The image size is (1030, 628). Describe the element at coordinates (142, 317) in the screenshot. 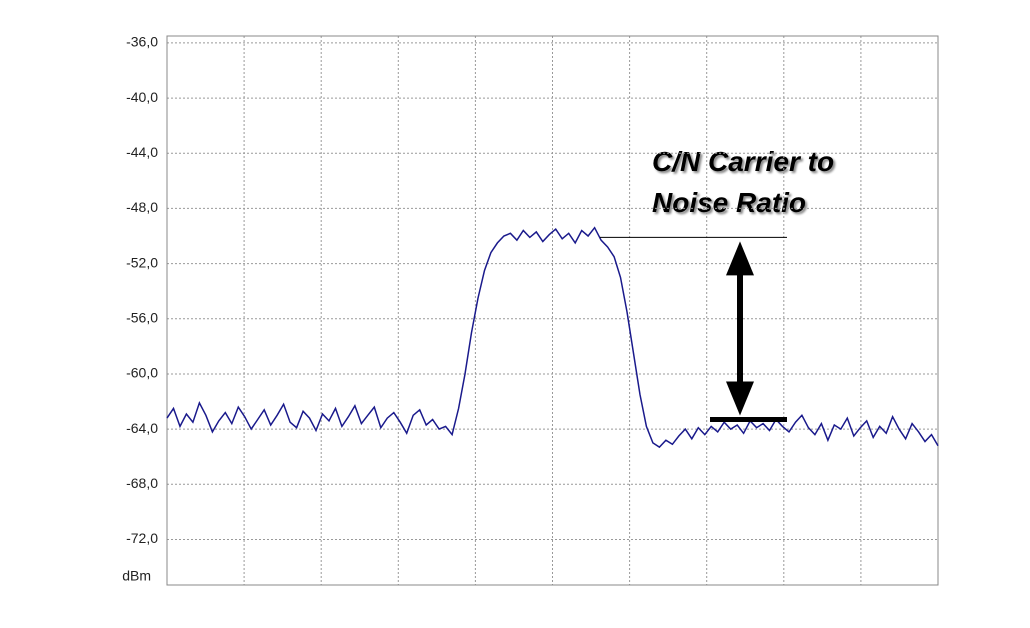

I see `y-tick-label: -56,0` at that location.